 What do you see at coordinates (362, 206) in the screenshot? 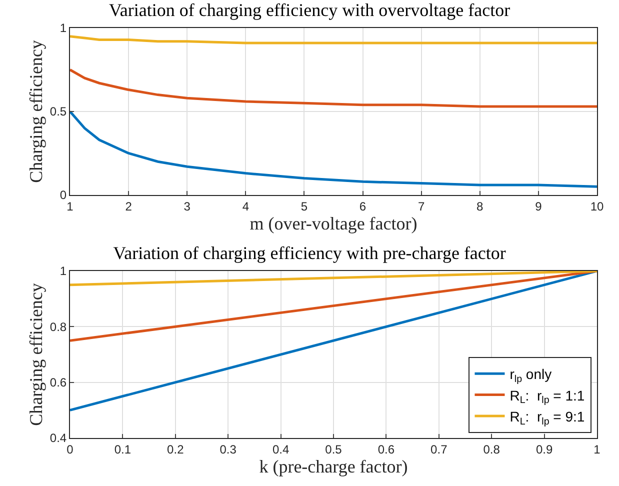
I see `x-tick-label: 6` at bounding box center [362, 206].